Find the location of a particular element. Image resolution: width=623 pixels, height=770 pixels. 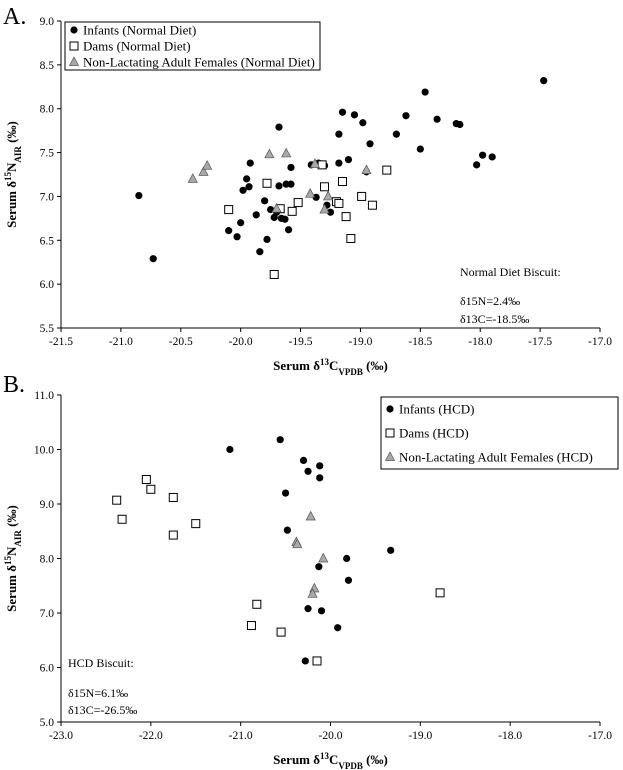

panel-label: B. is located at coordinates (14, 385).